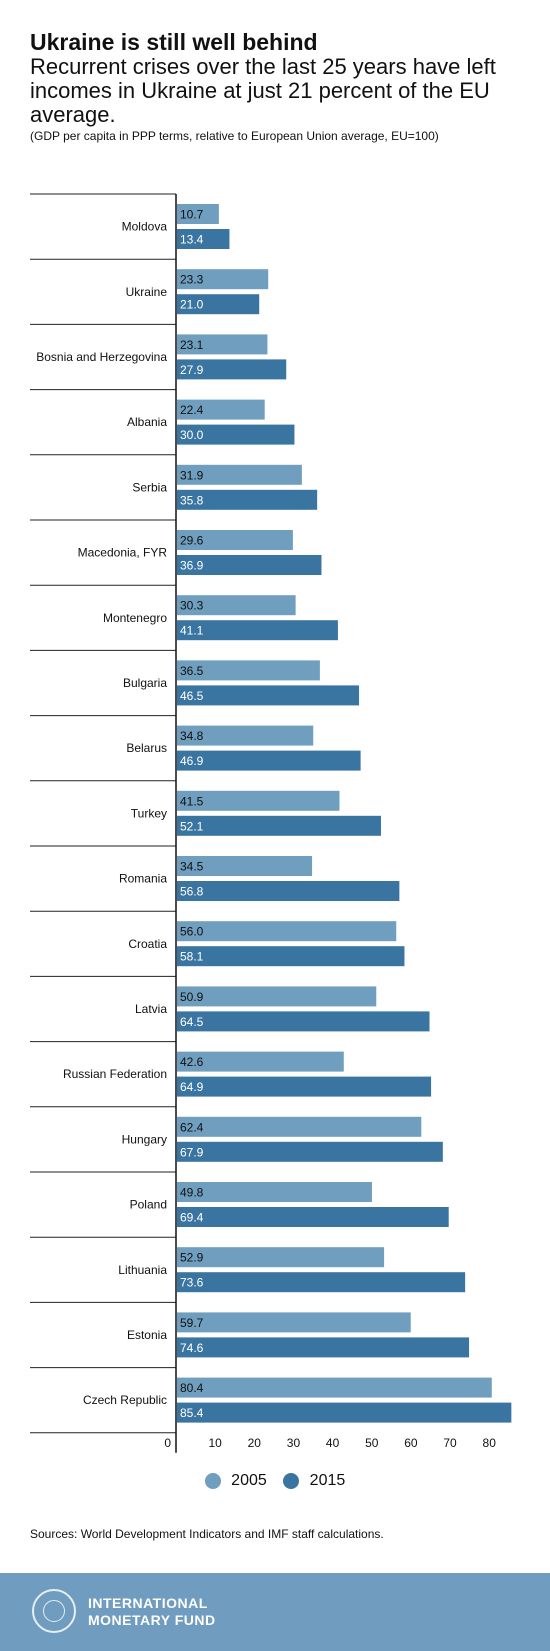 Image resolution: width=550 pixels, height=1651 pixels. Describe the element at coordinates (123, 553) in the screenshot. I see `category-label: Macedonia, FYR` at that location.